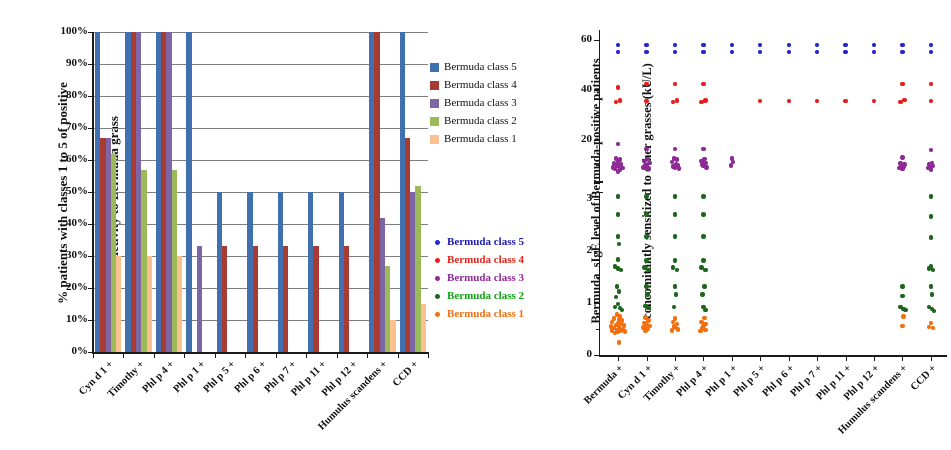  I want to click on gridline, so click(260, 224).